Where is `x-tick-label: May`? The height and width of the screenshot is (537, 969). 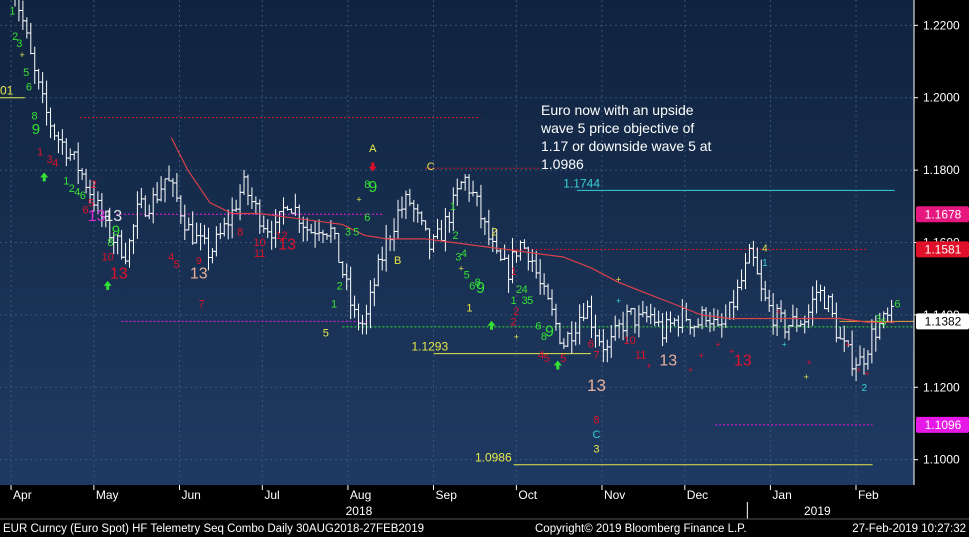
x-tick-label: May is located at coordinates (107, 495).